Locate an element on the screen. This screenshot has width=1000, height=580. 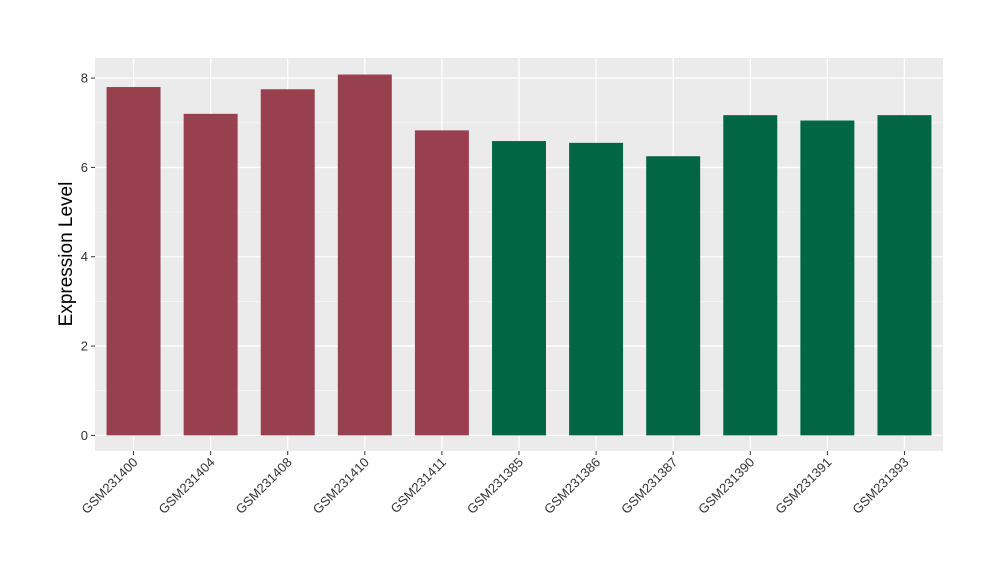
bar-GSM231400 is located at coordinates (133, 261).